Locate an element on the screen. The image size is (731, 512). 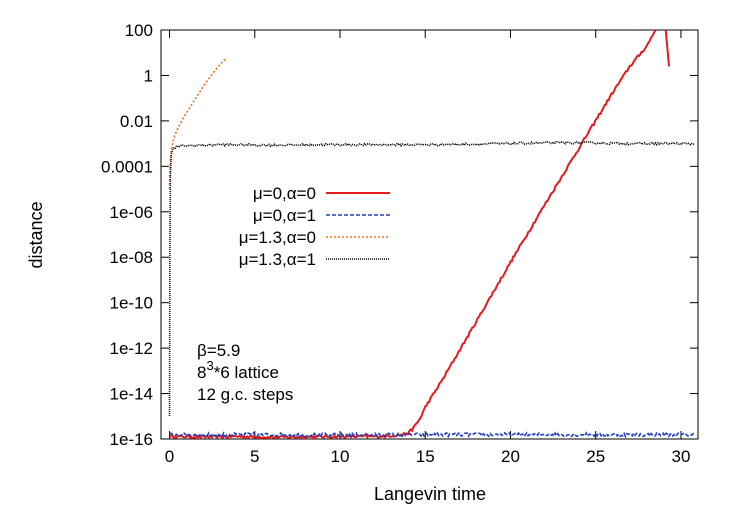
x-tick-label-4: 20 is located at coordinates (510, 456).